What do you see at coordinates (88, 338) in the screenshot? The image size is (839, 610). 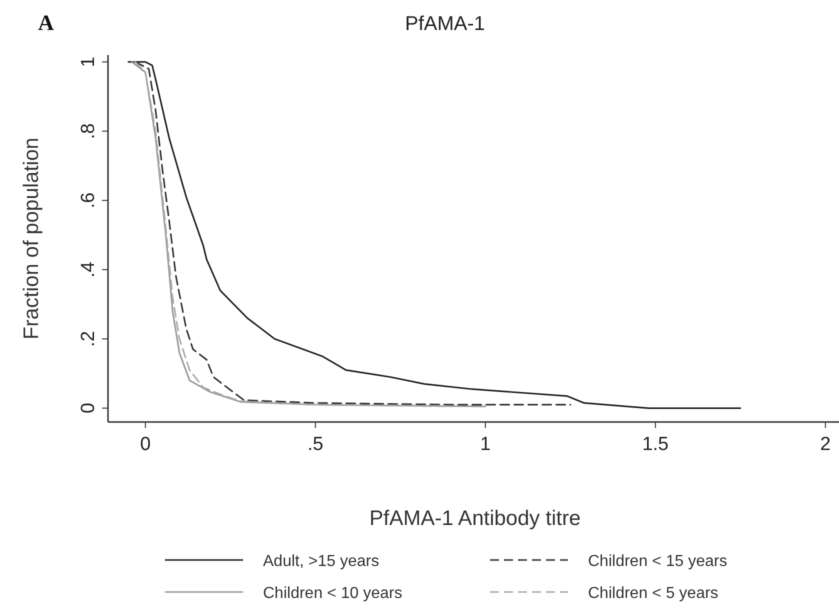 I see `y-tick-label: .2` at bounding box center [88, 338].